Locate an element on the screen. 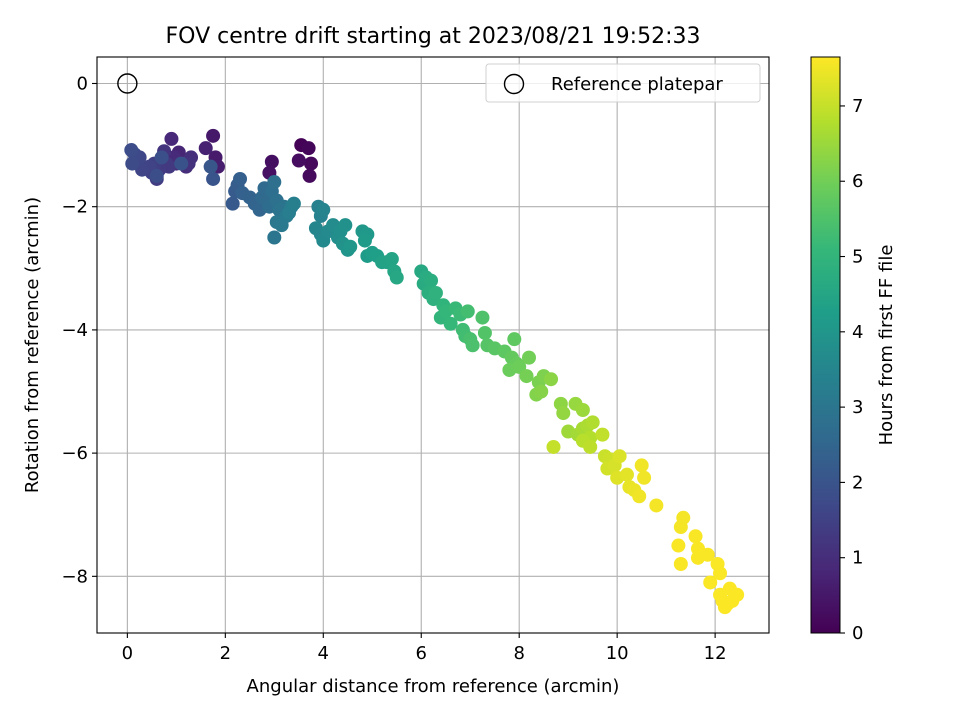  x-tick-label: 10 is located at coordinates (617, 653).